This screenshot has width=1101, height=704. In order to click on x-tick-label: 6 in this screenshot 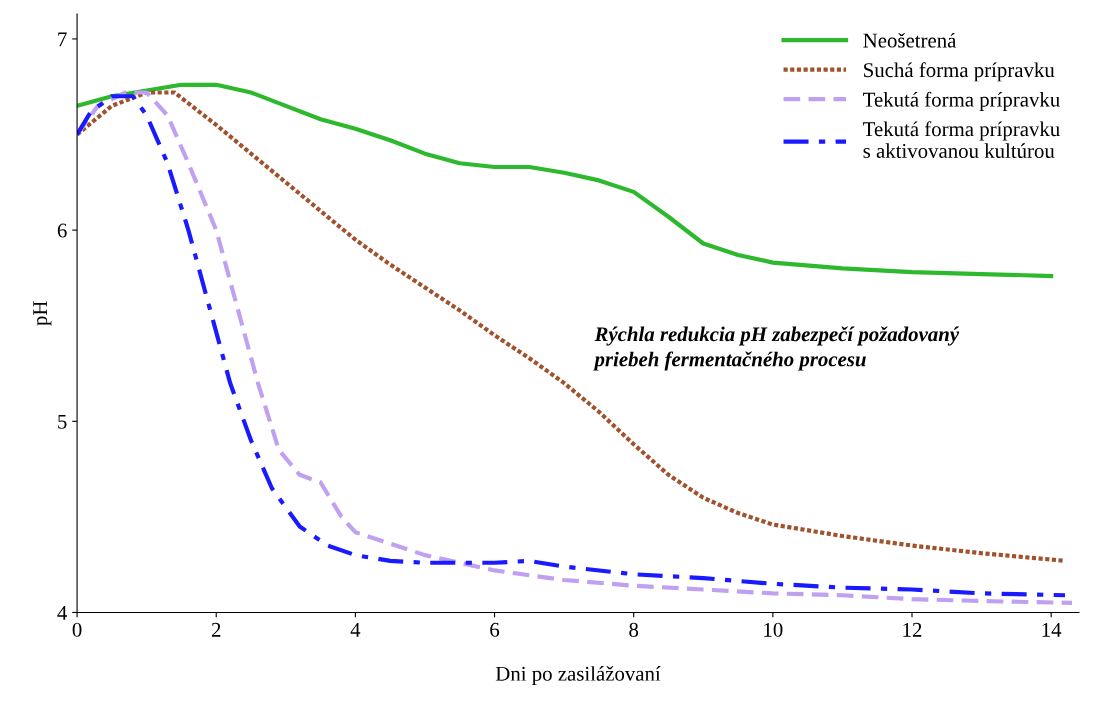, I will do `click(495, 629)`.